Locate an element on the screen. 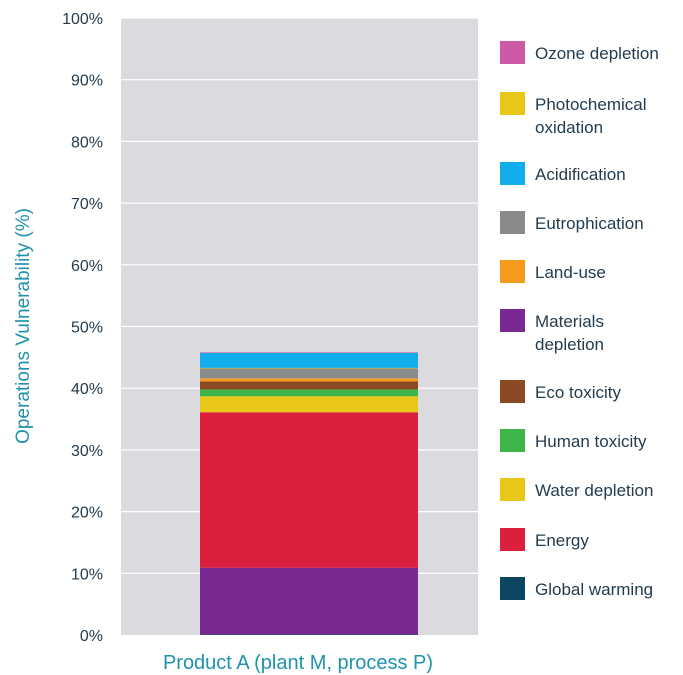 Image resolution: width=683 pixels, height=675 pixels. legend-item-ozone-depletion: Ozone depletion is located at coordinates (579, 52).